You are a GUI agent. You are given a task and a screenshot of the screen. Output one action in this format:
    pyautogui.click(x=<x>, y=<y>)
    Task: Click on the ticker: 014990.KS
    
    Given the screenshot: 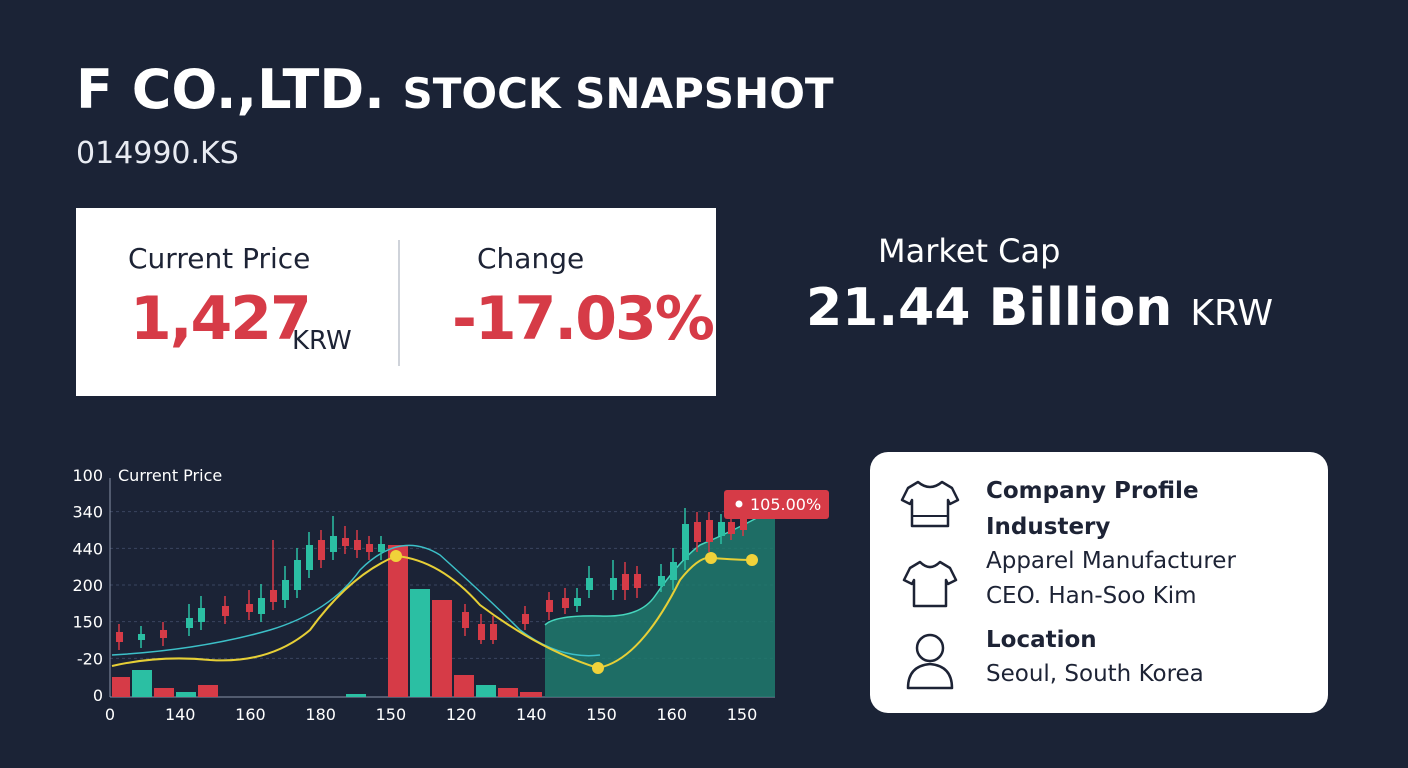 What is the action you would take?
    pyautogui.click(x=157, y=153)
    